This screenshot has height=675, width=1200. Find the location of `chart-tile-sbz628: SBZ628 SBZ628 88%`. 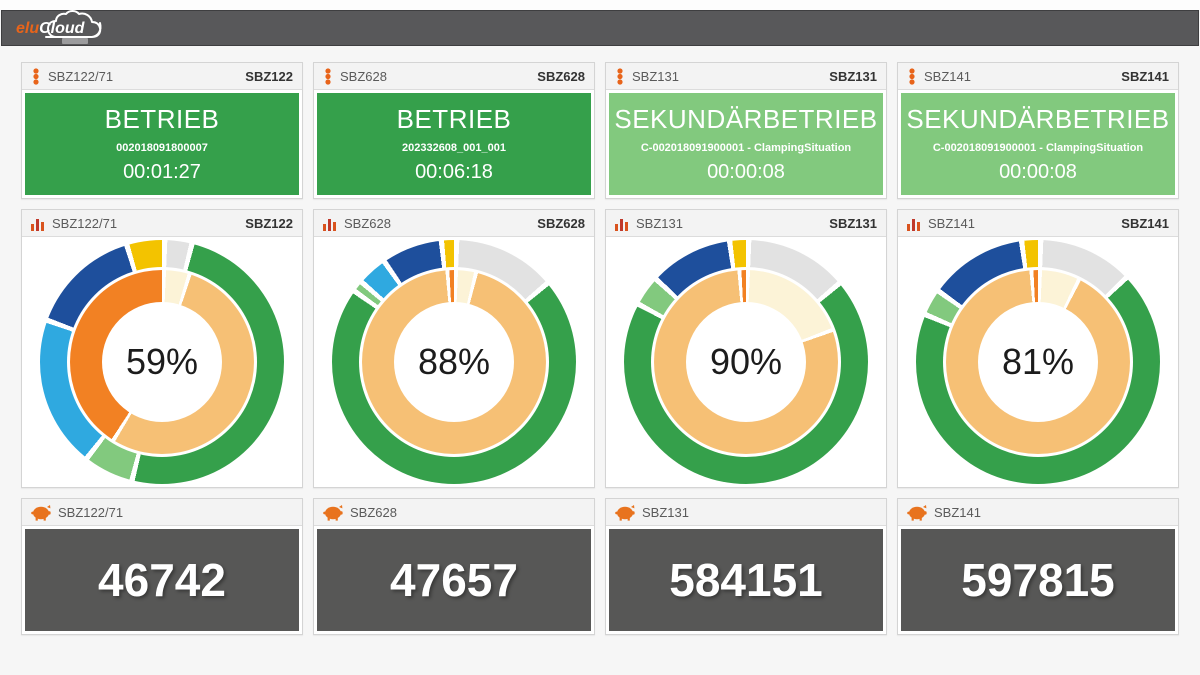

chart-tile-sbz628: SBZ628 SBZ628 88% is located at coordinates (454, 348).